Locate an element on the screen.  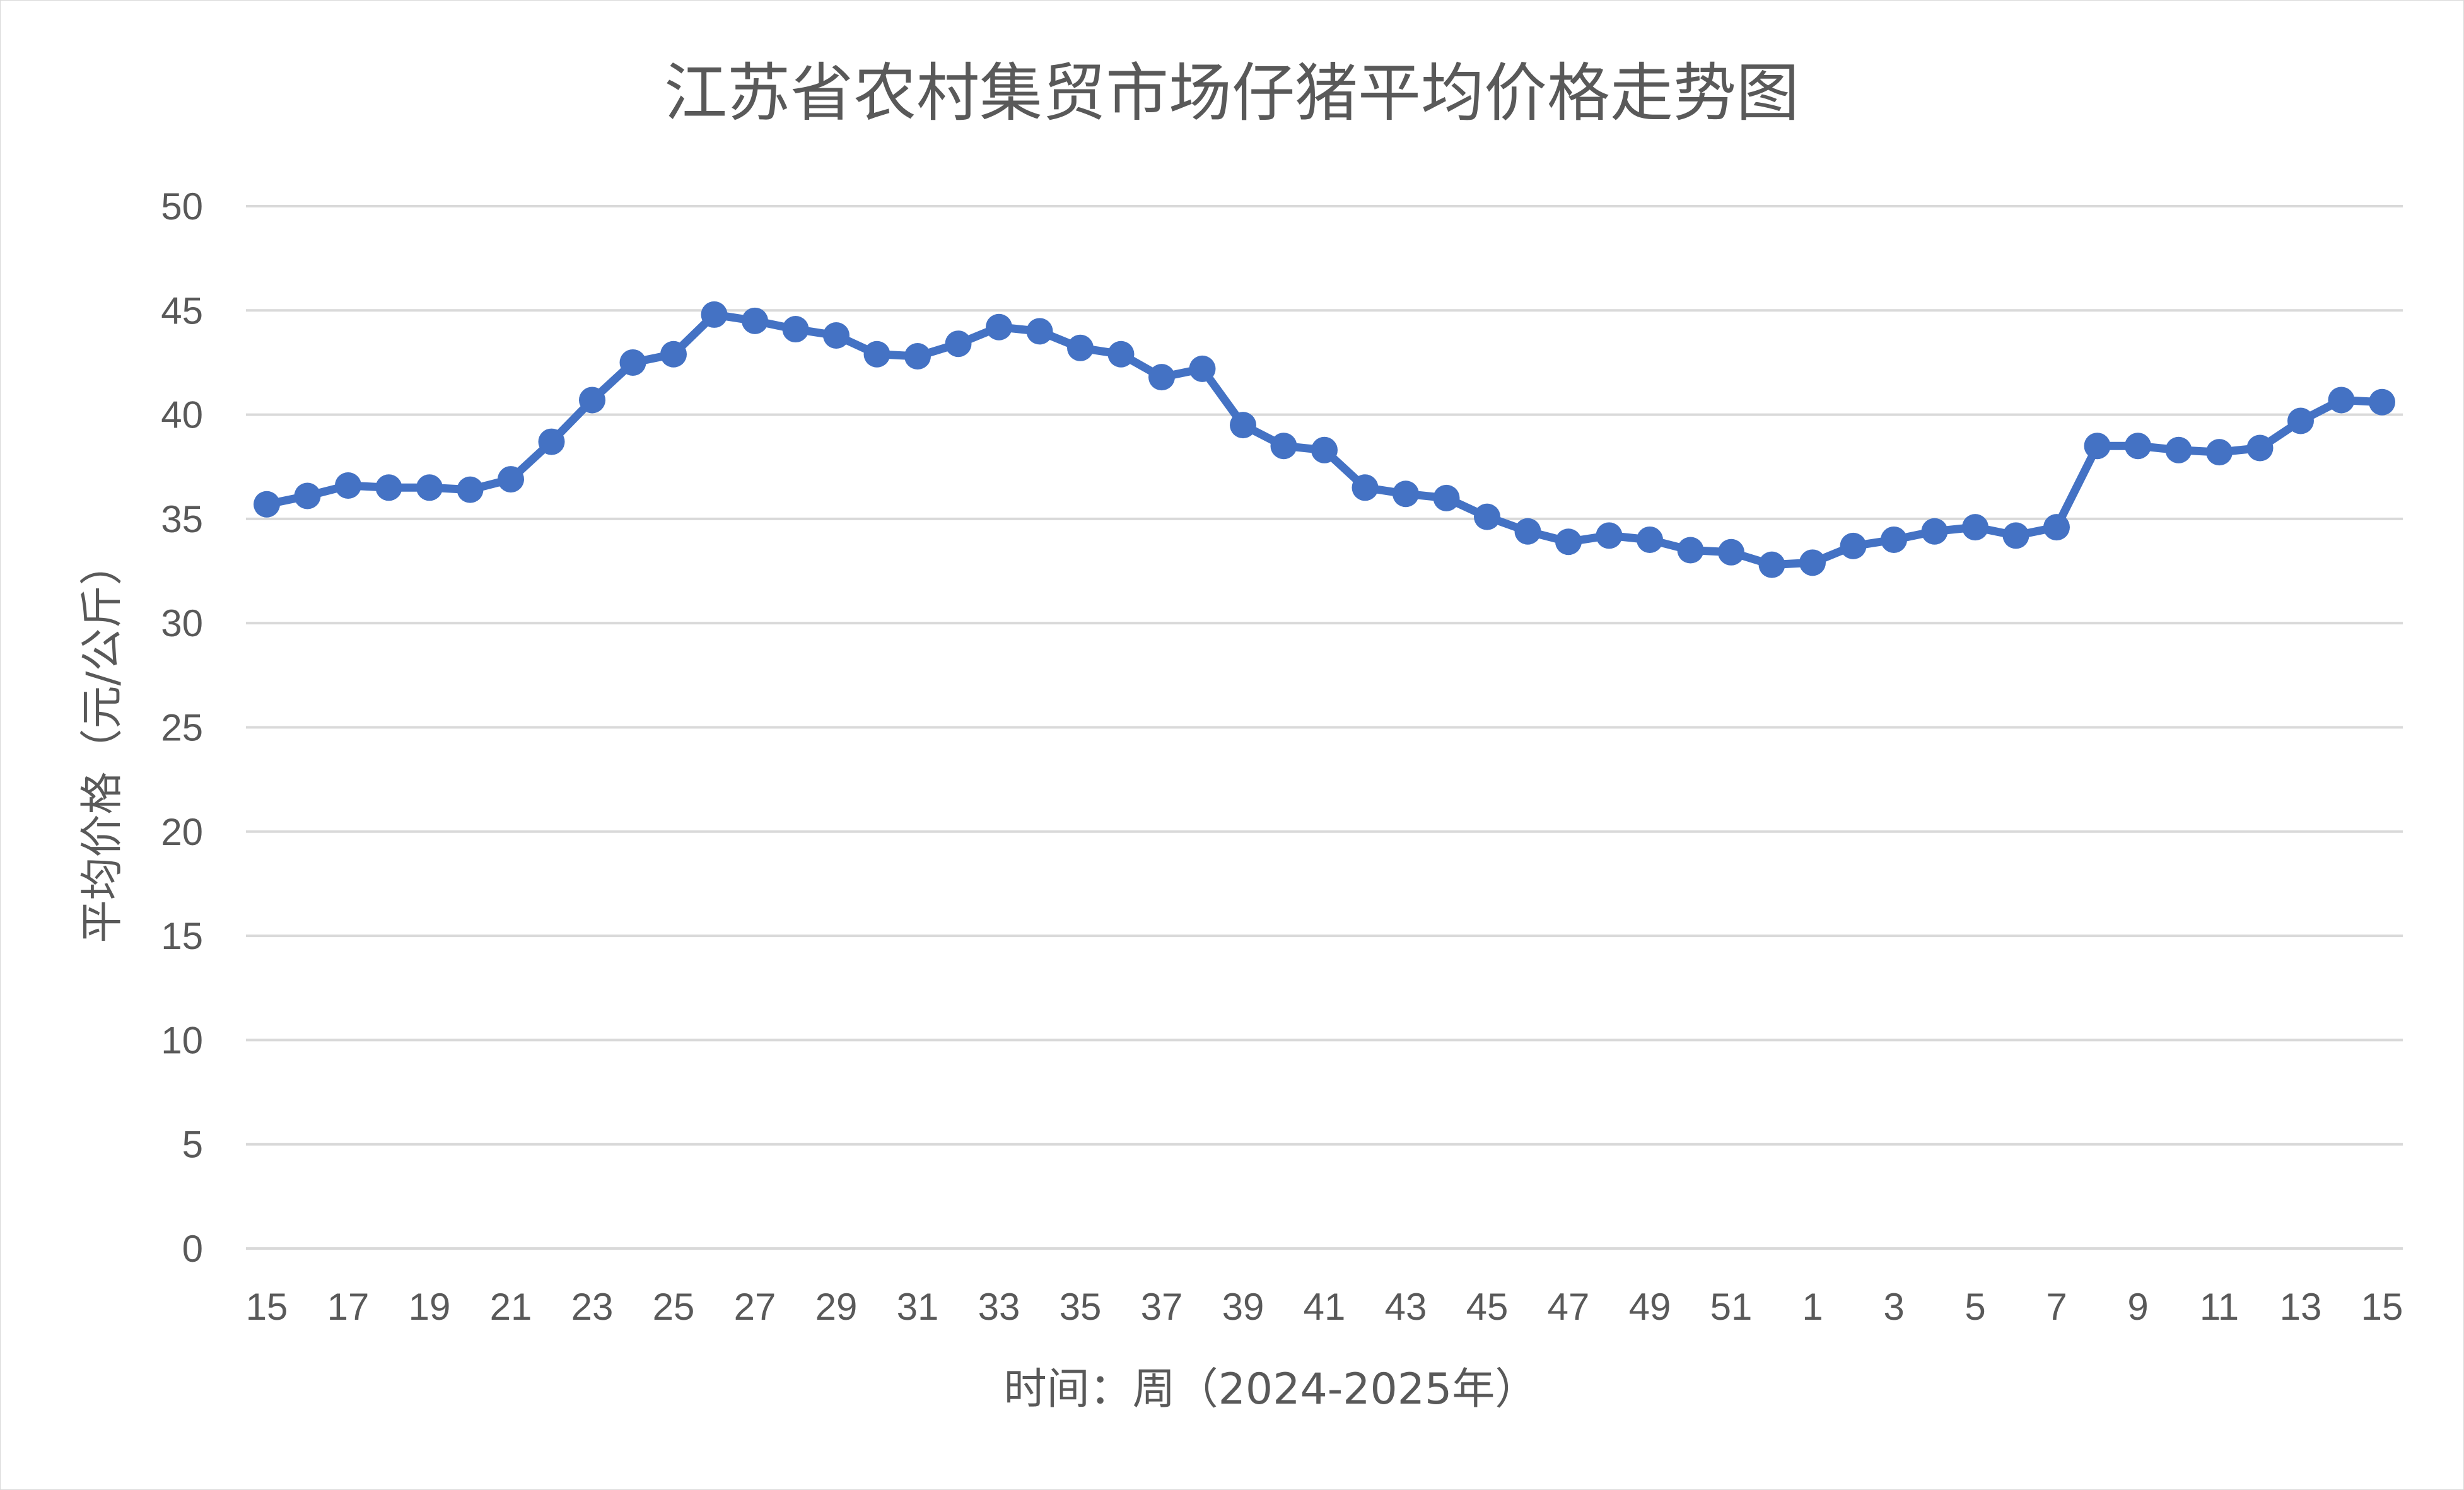
x-tick-label: 1 is located at coordinates (1812, 1307).